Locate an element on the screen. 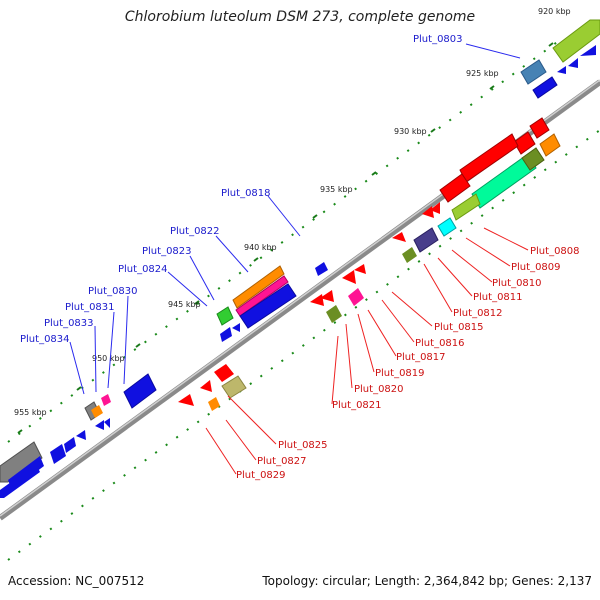 Image resolution: width=600 pixels, height=600 pixels. scale-label-925: 925 kbp is located at coordinates (482, 73).